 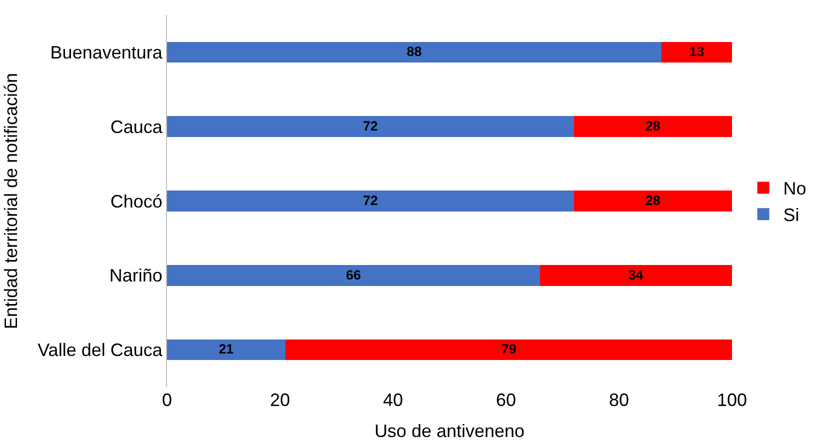 I want to click on data-label: 34, so click(x=636, y=274).